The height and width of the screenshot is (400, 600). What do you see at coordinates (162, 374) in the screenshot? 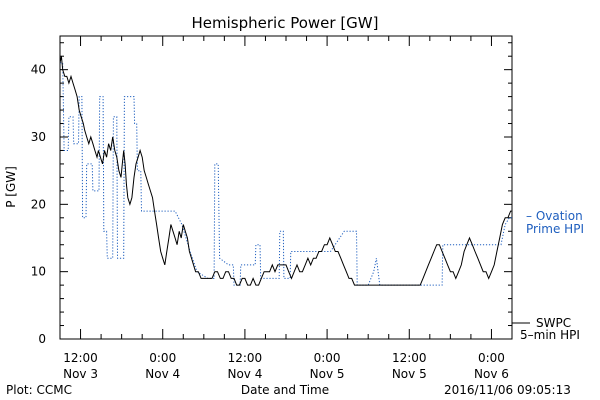
I see `x-tick-date-1: Nov 4` at bounding box center [162, 374].